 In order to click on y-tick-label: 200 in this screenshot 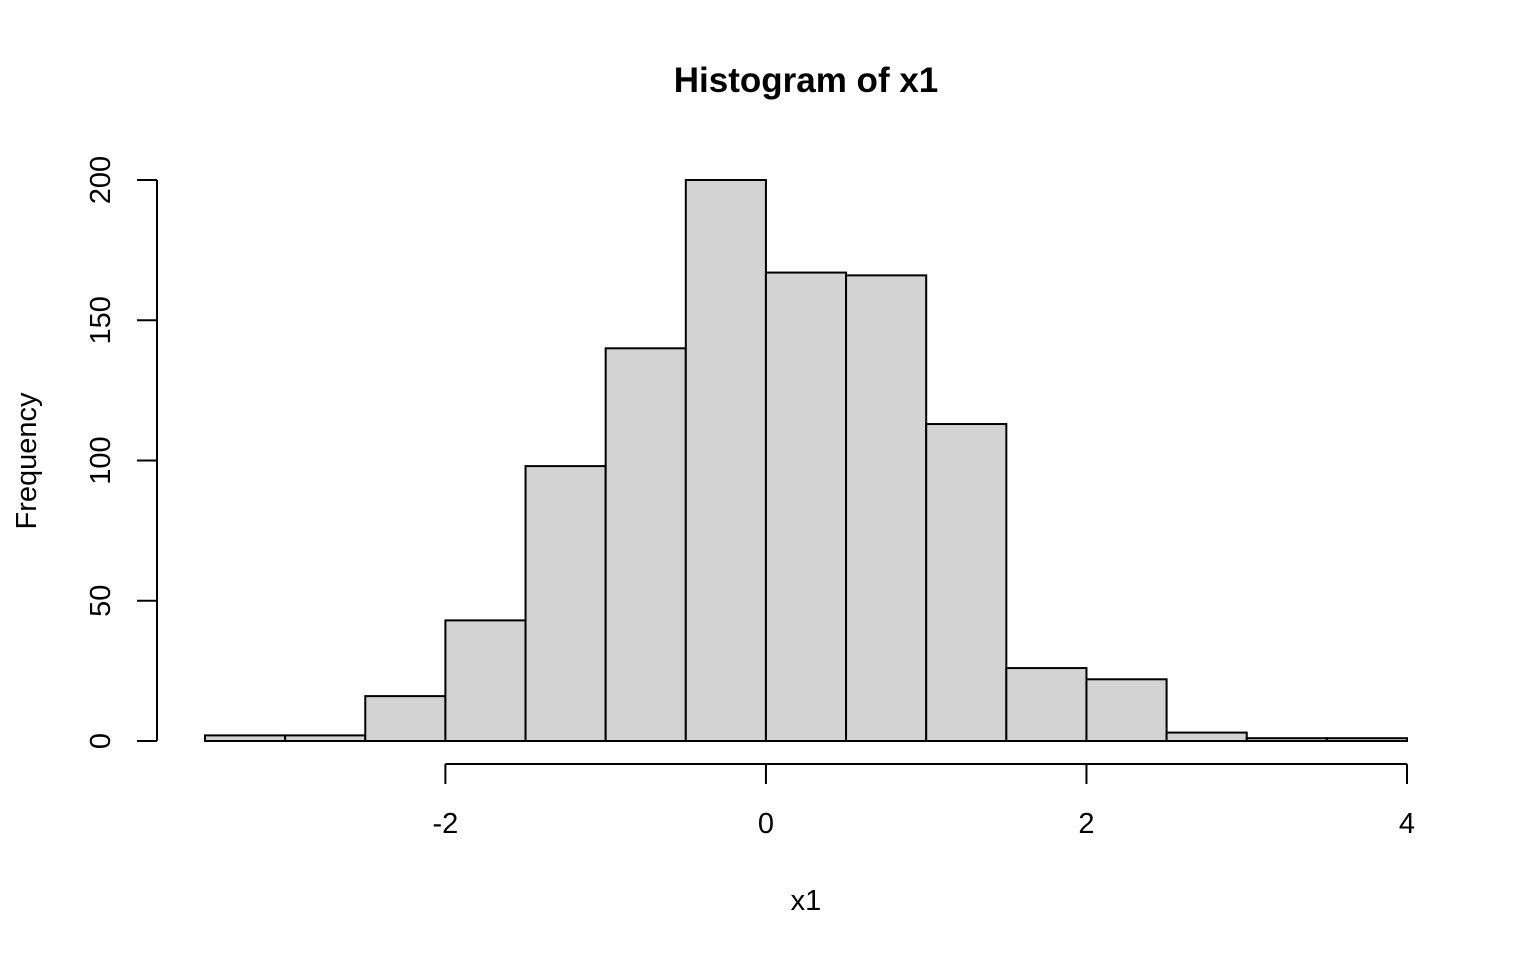, I will do `click(101, 180)`.